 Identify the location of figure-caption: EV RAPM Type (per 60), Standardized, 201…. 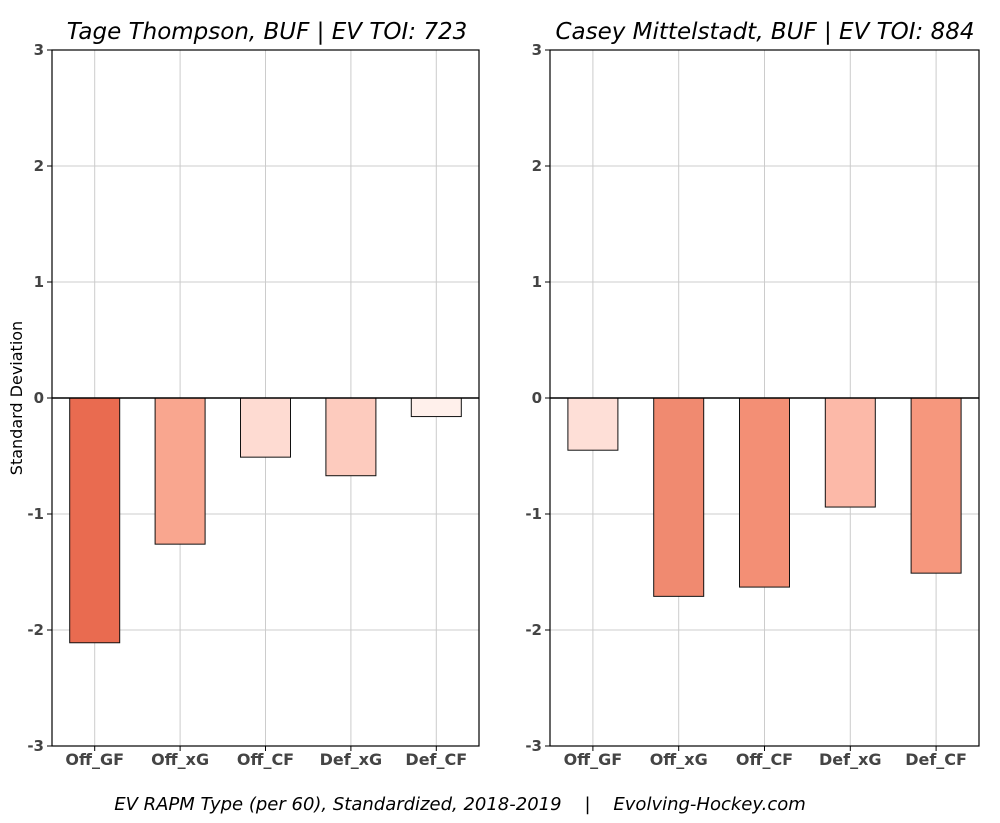
(460, 804).